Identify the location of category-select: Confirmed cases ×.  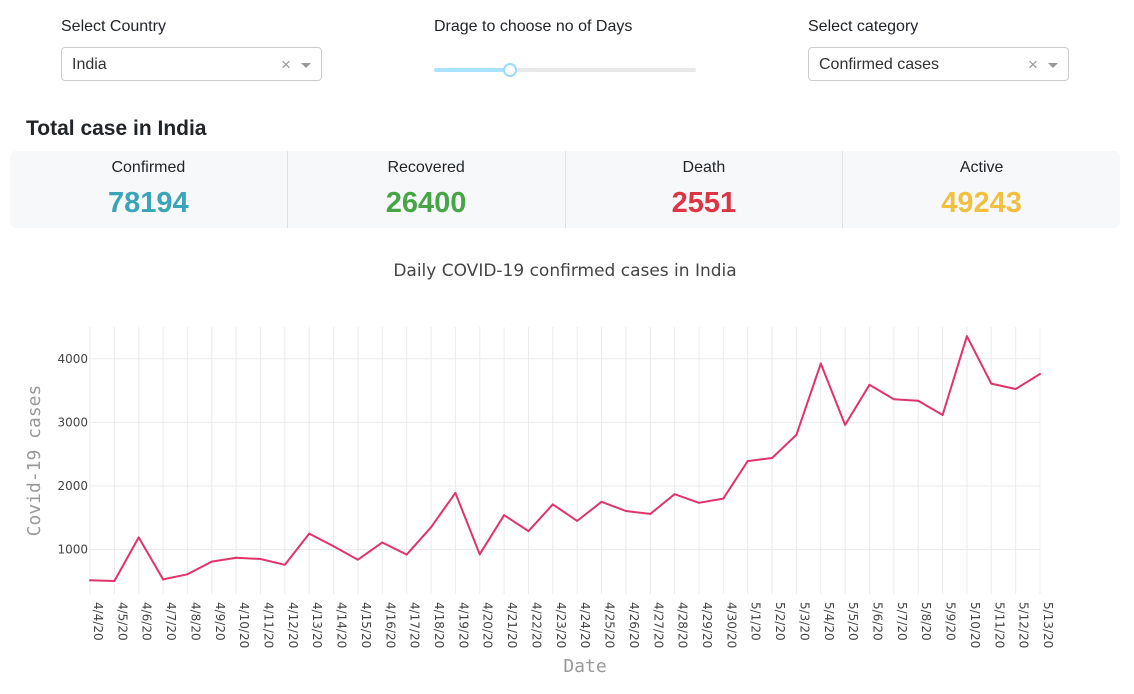
(938, 64).